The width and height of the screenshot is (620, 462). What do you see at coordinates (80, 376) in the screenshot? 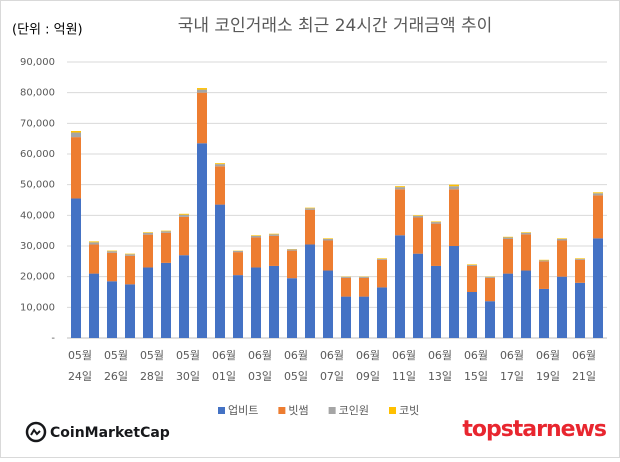
I see `x-tick-label: 24일` at bounding box center [80, 376].